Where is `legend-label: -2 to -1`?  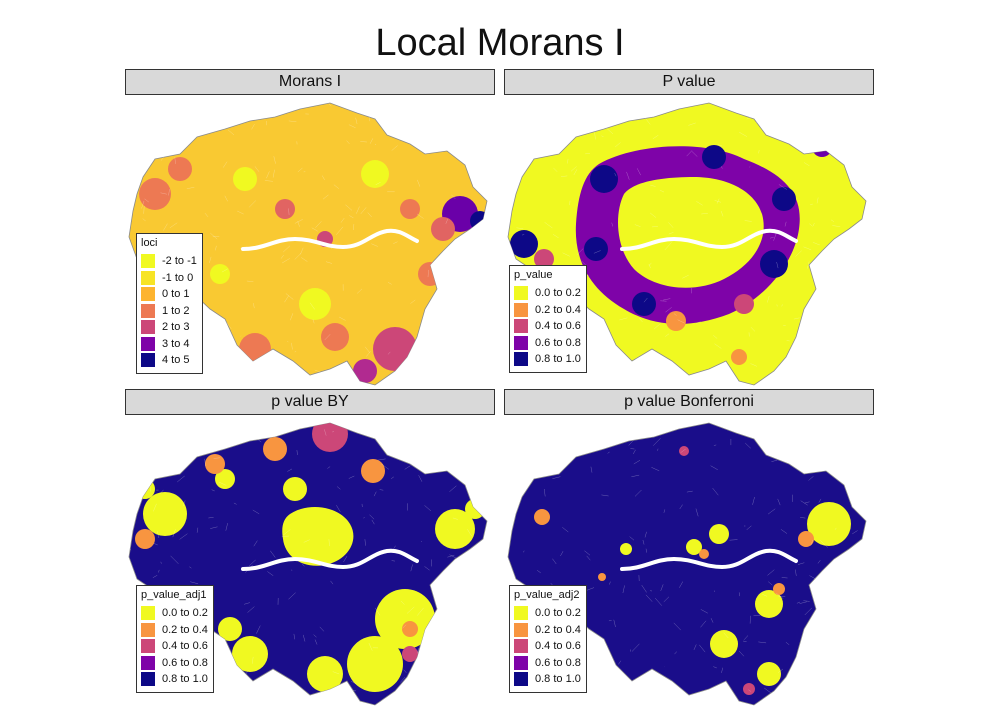 legend-label: -2 to -1 is located at coordinates (179, 261).